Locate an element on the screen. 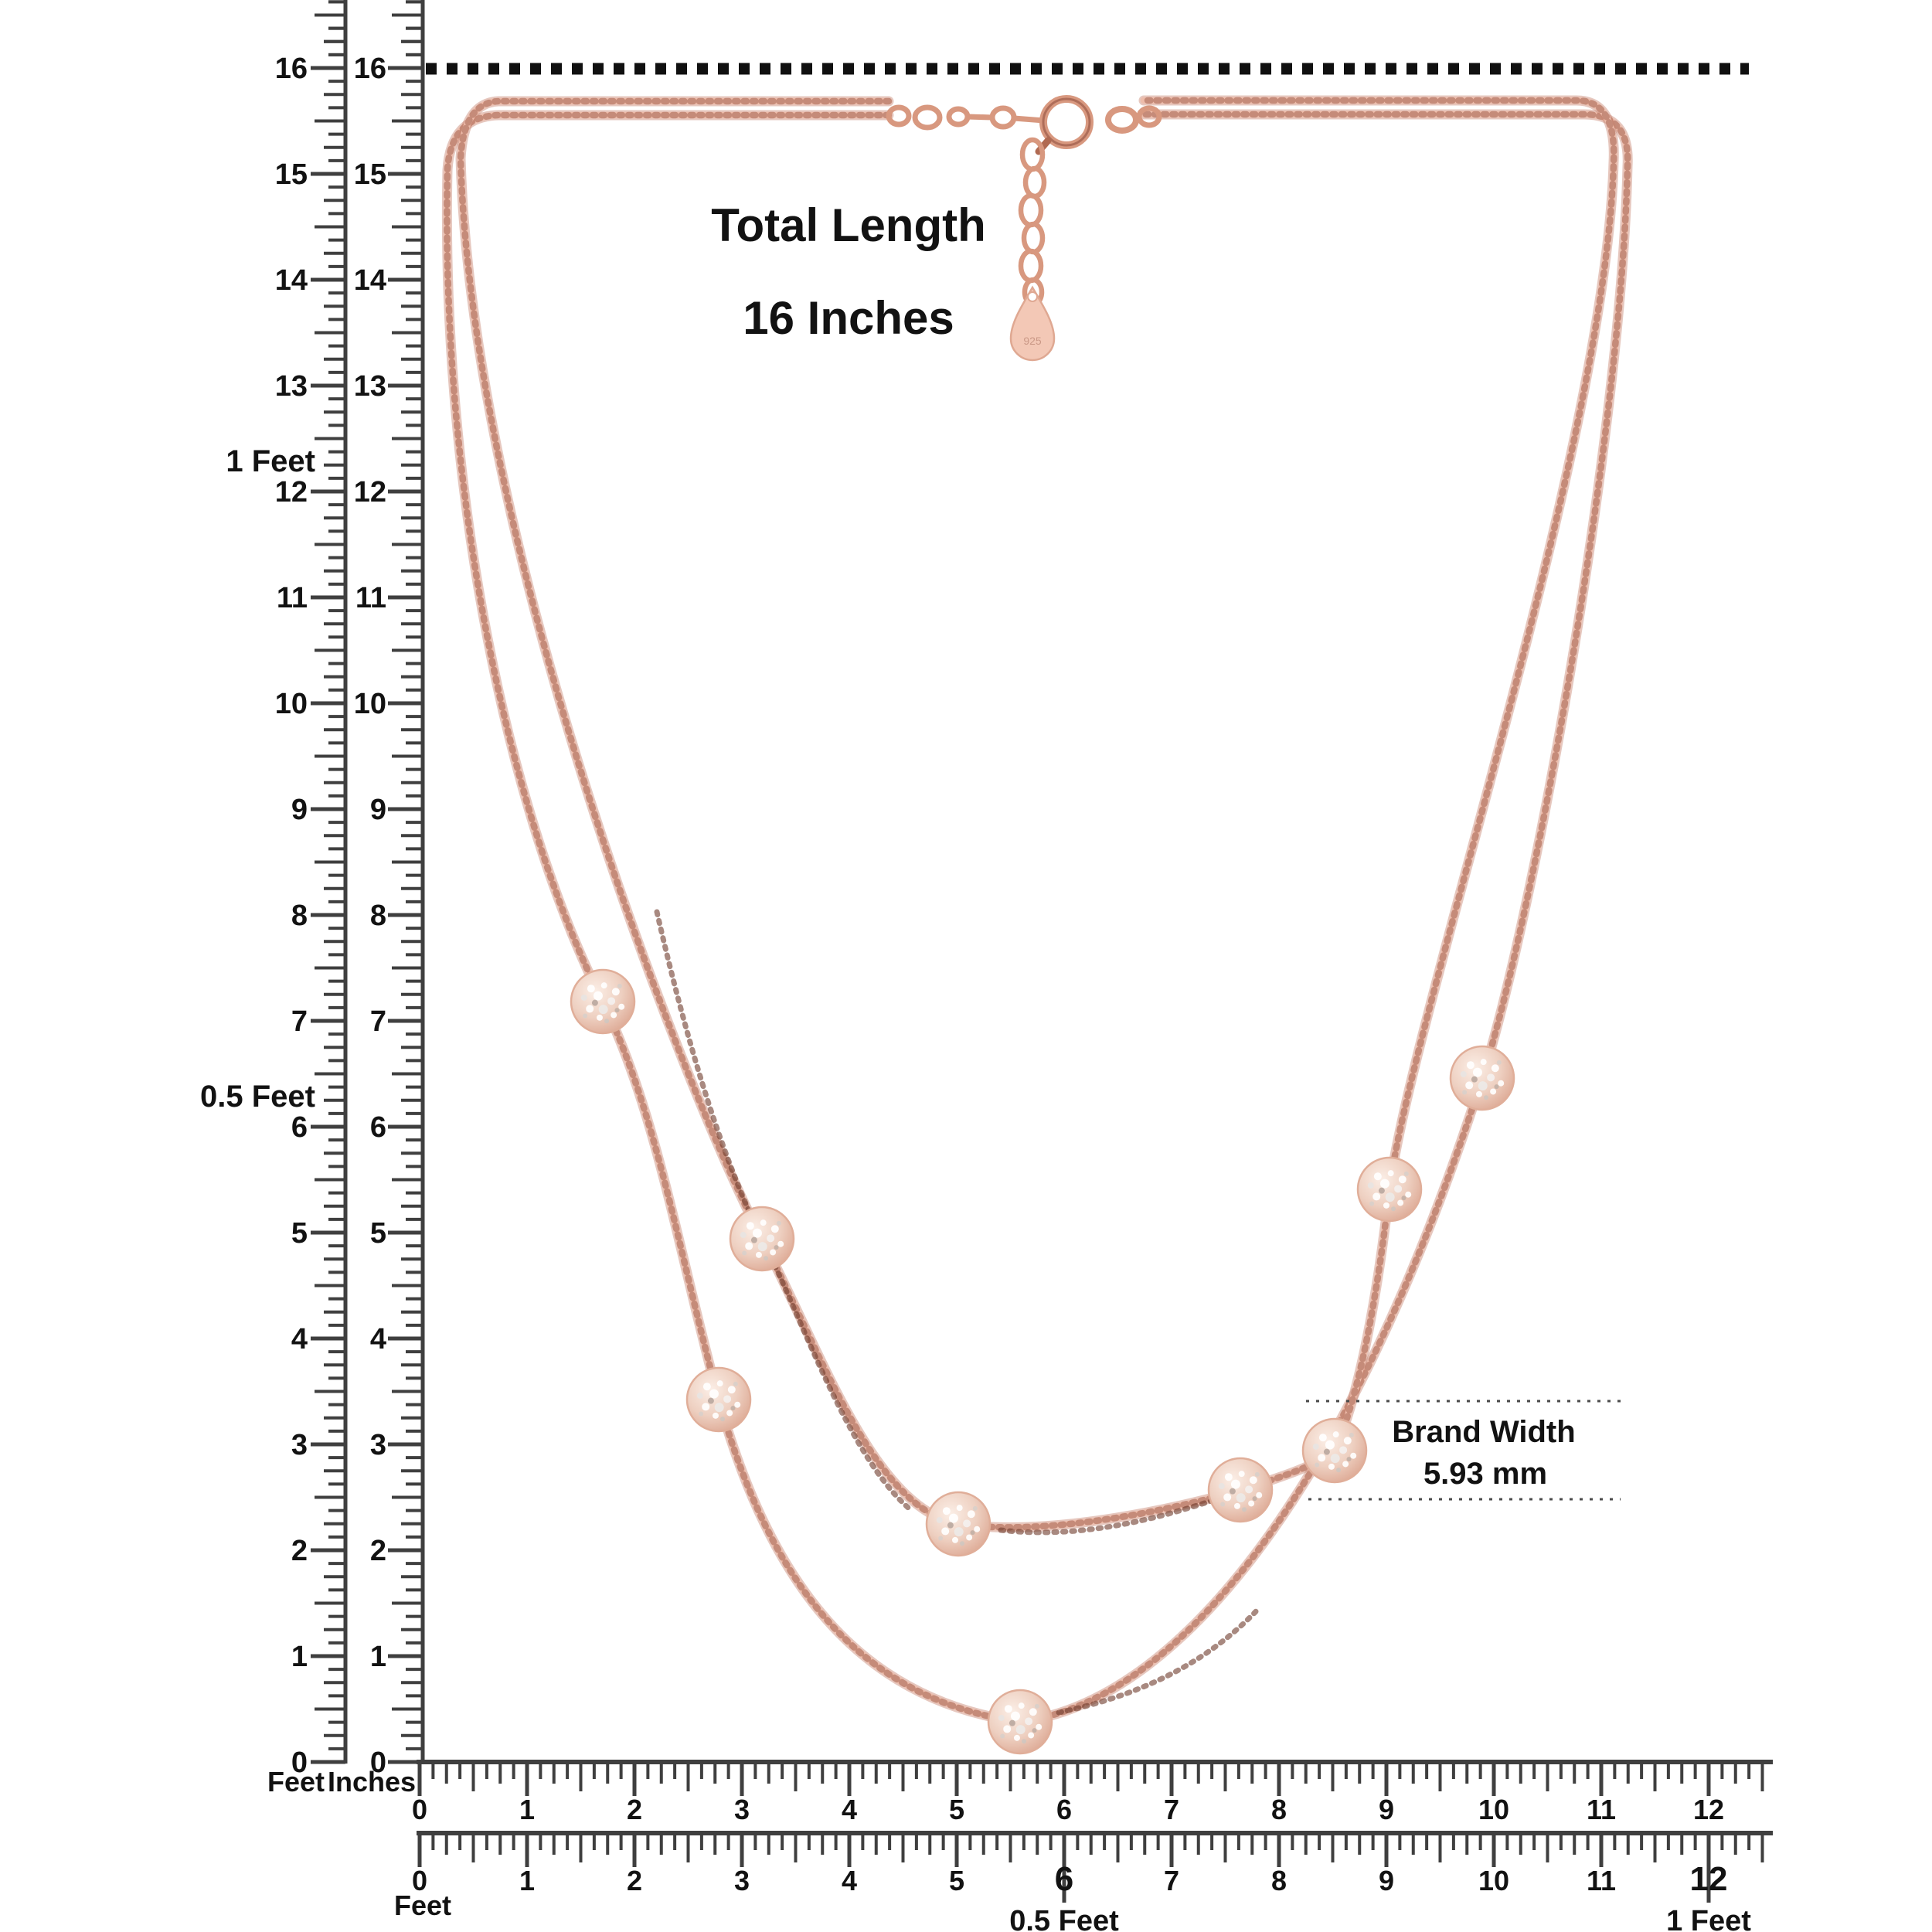 This screenshot has height=1932, width=1932. brand-width-value: 5.93 mm is located at coordinates (1485, 1474).